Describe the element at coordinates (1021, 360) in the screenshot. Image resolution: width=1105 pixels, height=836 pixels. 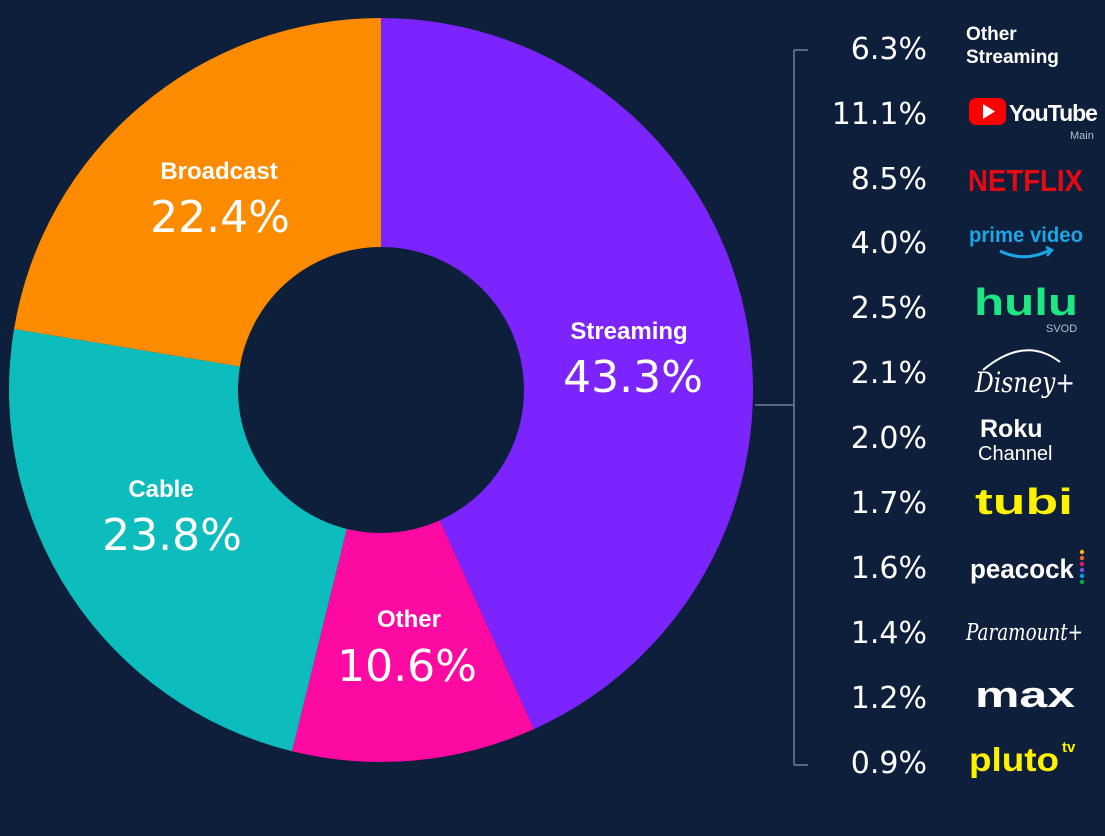
I see `disney-arc-icon` at that location.